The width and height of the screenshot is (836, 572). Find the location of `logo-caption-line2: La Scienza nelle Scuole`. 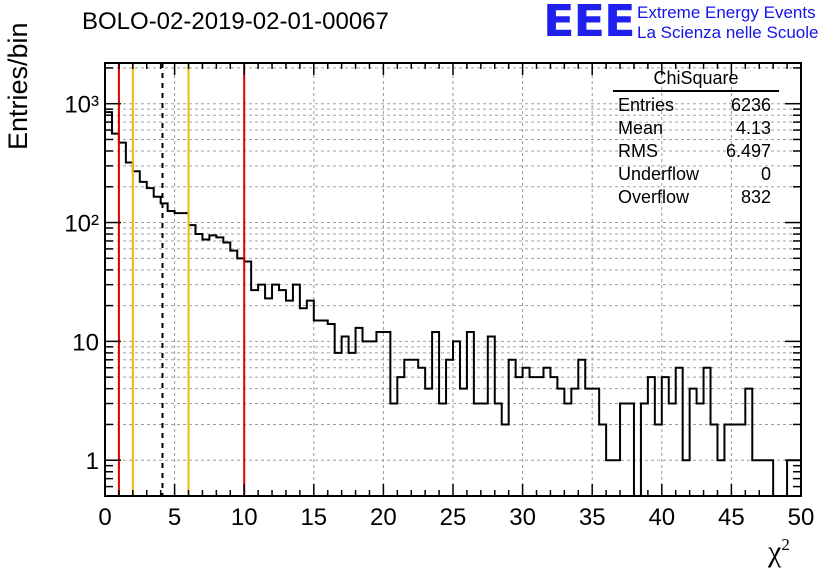

logo-caption-line2: La Scienza nelle Scuole is located at coordinates (728, 32).